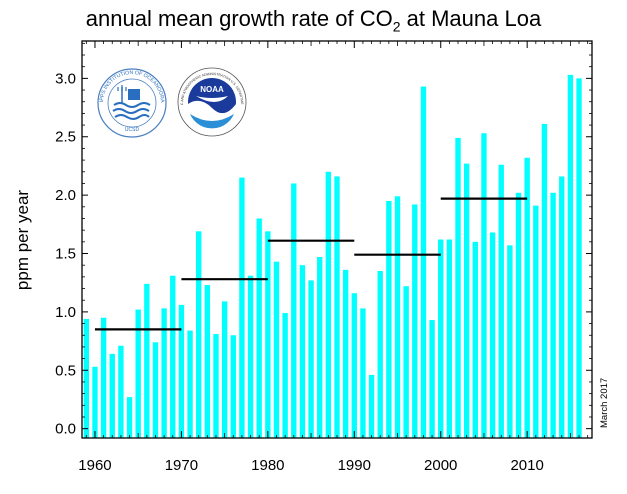 The height and width of the screenshot is (494, 627). What do you see at coordinates (389, 319) in the screenshot?
I see `bar-1994` at bounding box center [389, 319].